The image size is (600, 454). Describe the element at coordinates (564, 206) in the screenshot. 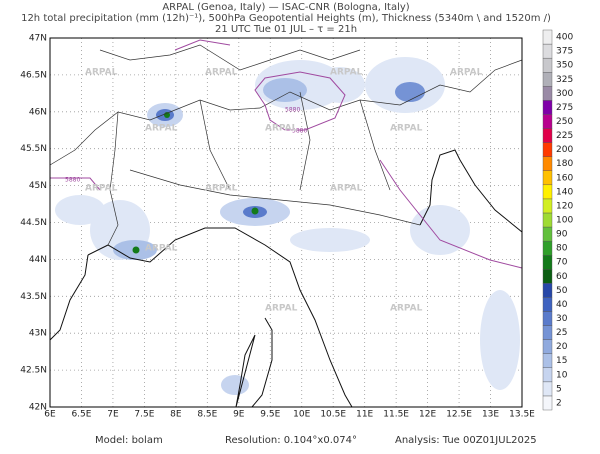

I see `colorbar-label: 120` at that location.